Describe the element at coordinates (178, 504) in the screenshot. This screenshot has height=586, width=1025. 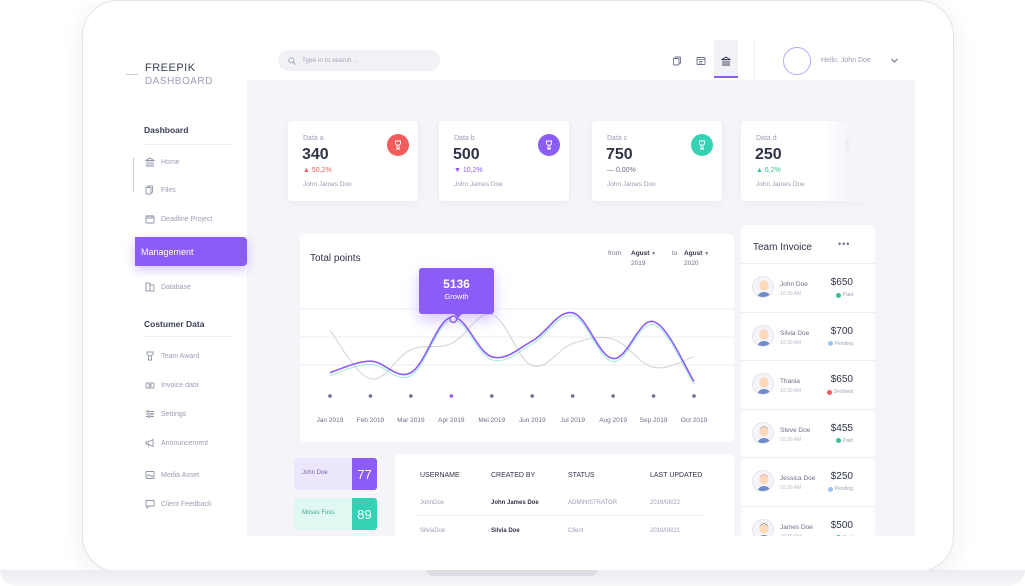
I see `sidebar-item-client-feedback: Client Feedback` at that location.